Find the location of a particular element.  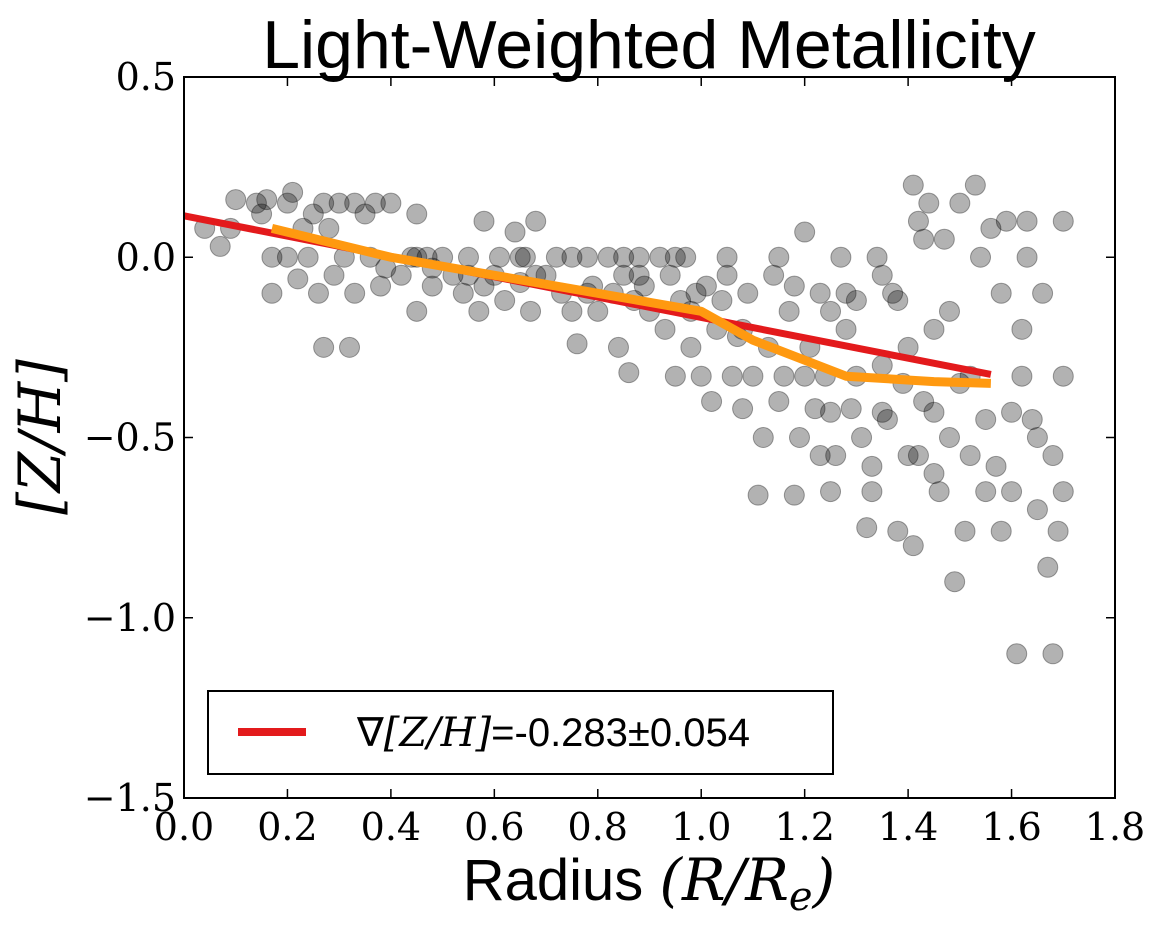

y-tick-label: −0.5 is located at coordinates (130, 438).